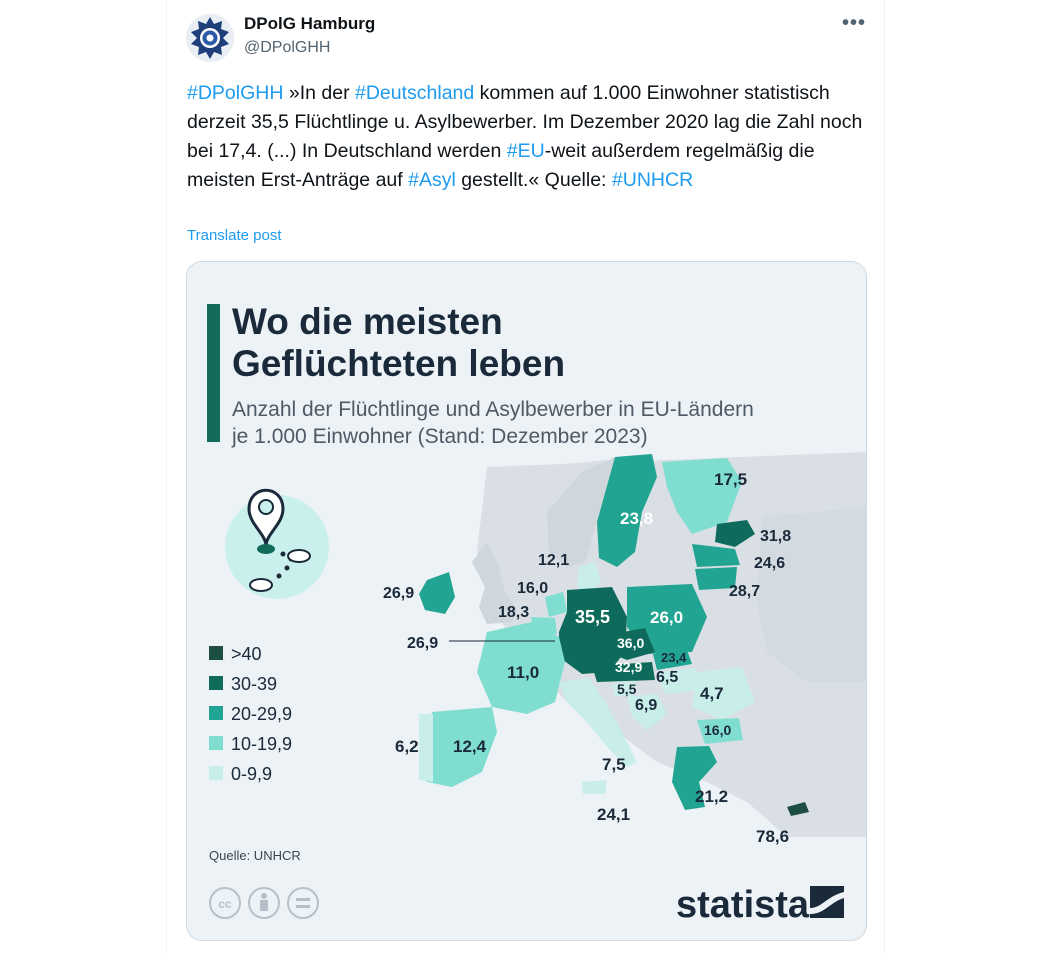 The width and height of the screenshot is (1050, 953). I want to click on map-sicily, so click(594, 787).